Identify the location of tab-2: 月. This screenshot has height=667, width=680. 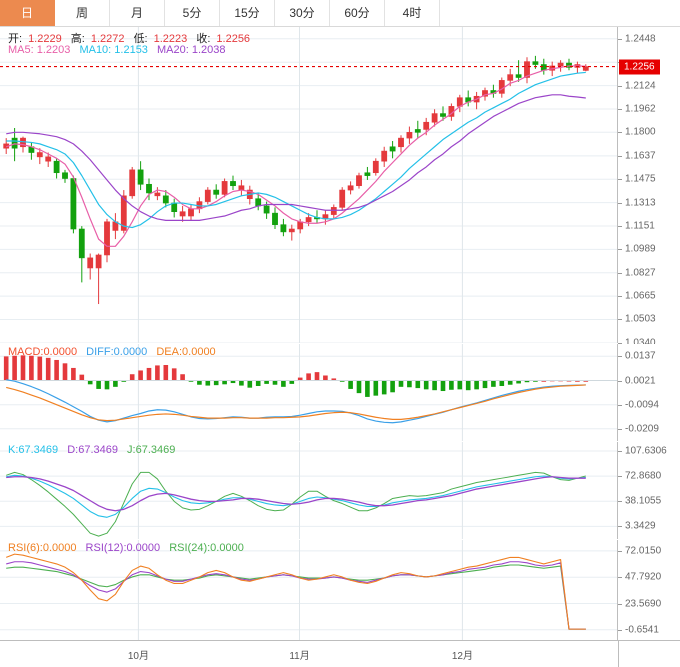
(137, 13).